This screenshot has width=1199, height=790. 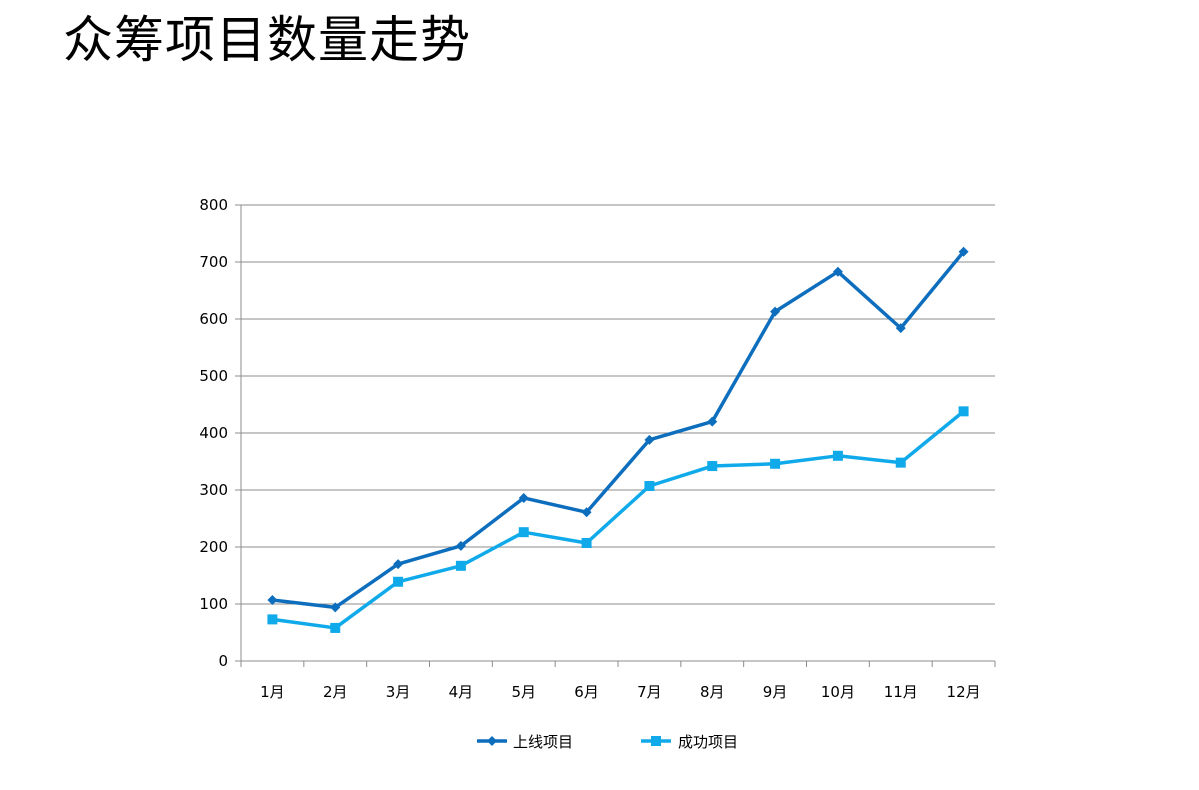 I want to click on x-tick-label: 3月, so click(x=398, y=692).